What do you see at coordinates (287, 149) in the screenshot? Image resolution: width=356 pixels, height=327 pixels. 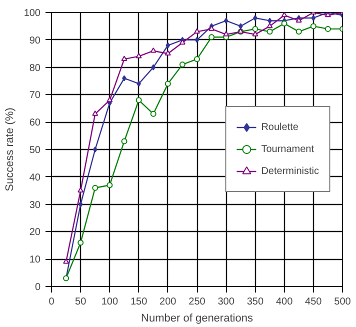 I see `legend-label: Tournament` at bounding box center [287, 149].